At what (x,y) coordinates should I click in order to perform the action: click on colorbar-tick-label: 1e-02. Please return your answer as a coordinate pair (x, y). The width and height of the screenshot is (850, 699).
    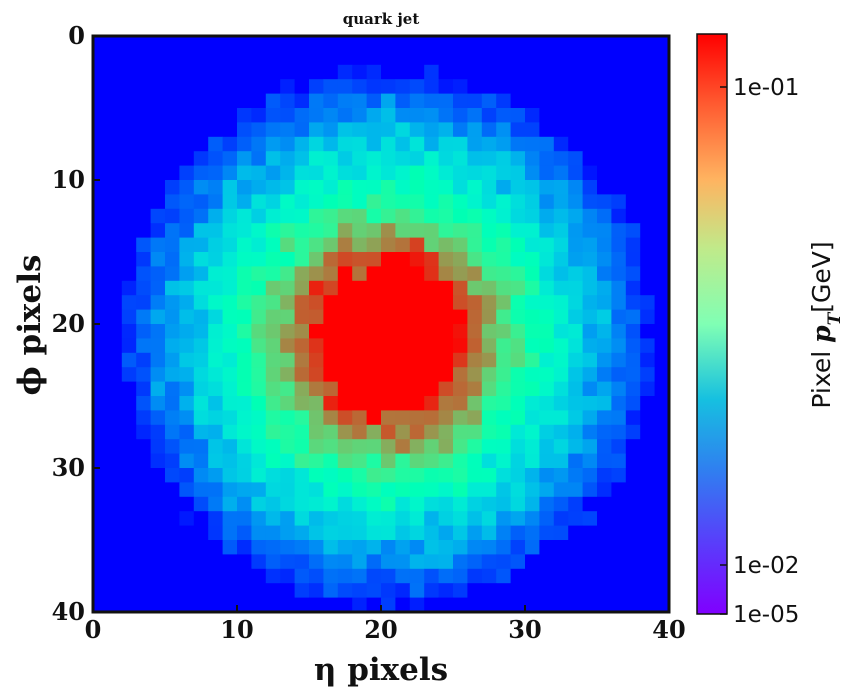
    Looking at the image, I should click on (766, 566).